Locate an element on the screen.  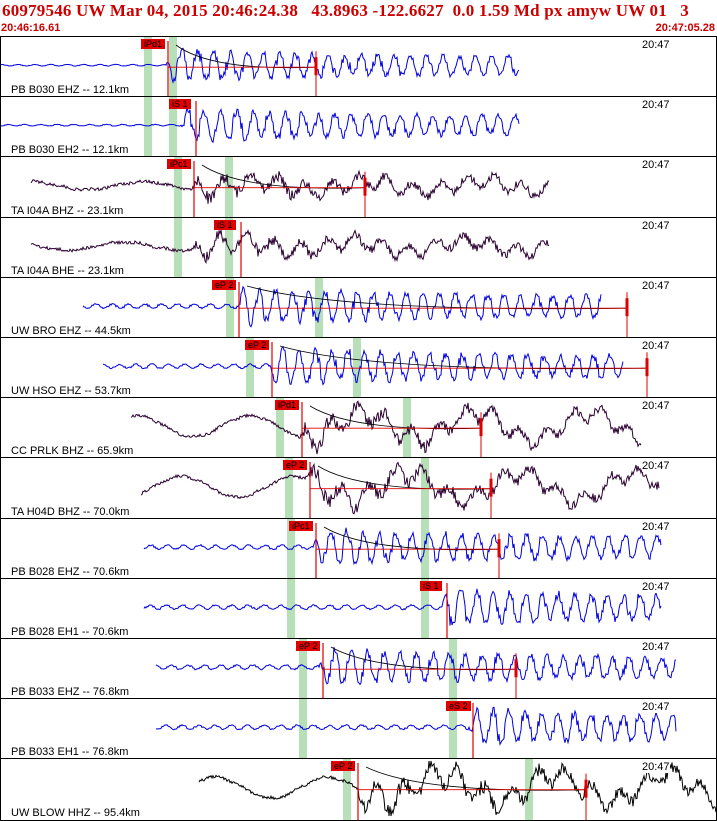
trace-panel: iS 1 20:47 PB B030 EH2 -- 12.1km is located at coordinates (358, 126).